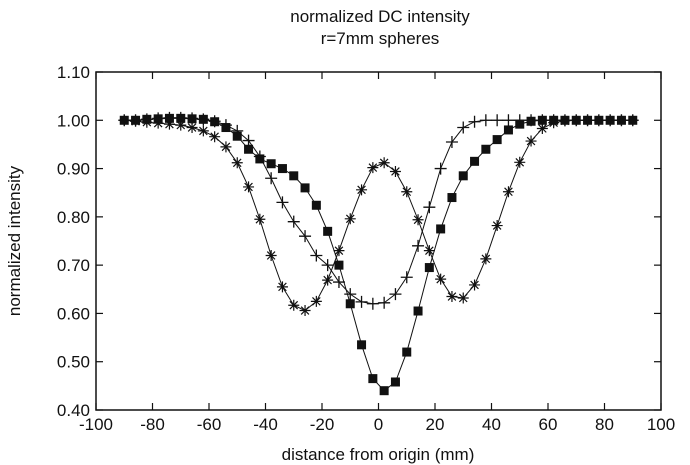 This screenshot has height=465, width=690. Describe the element at coordinates (378, 424) in the screenshot. I see `x-tick-label: 0` at that location.